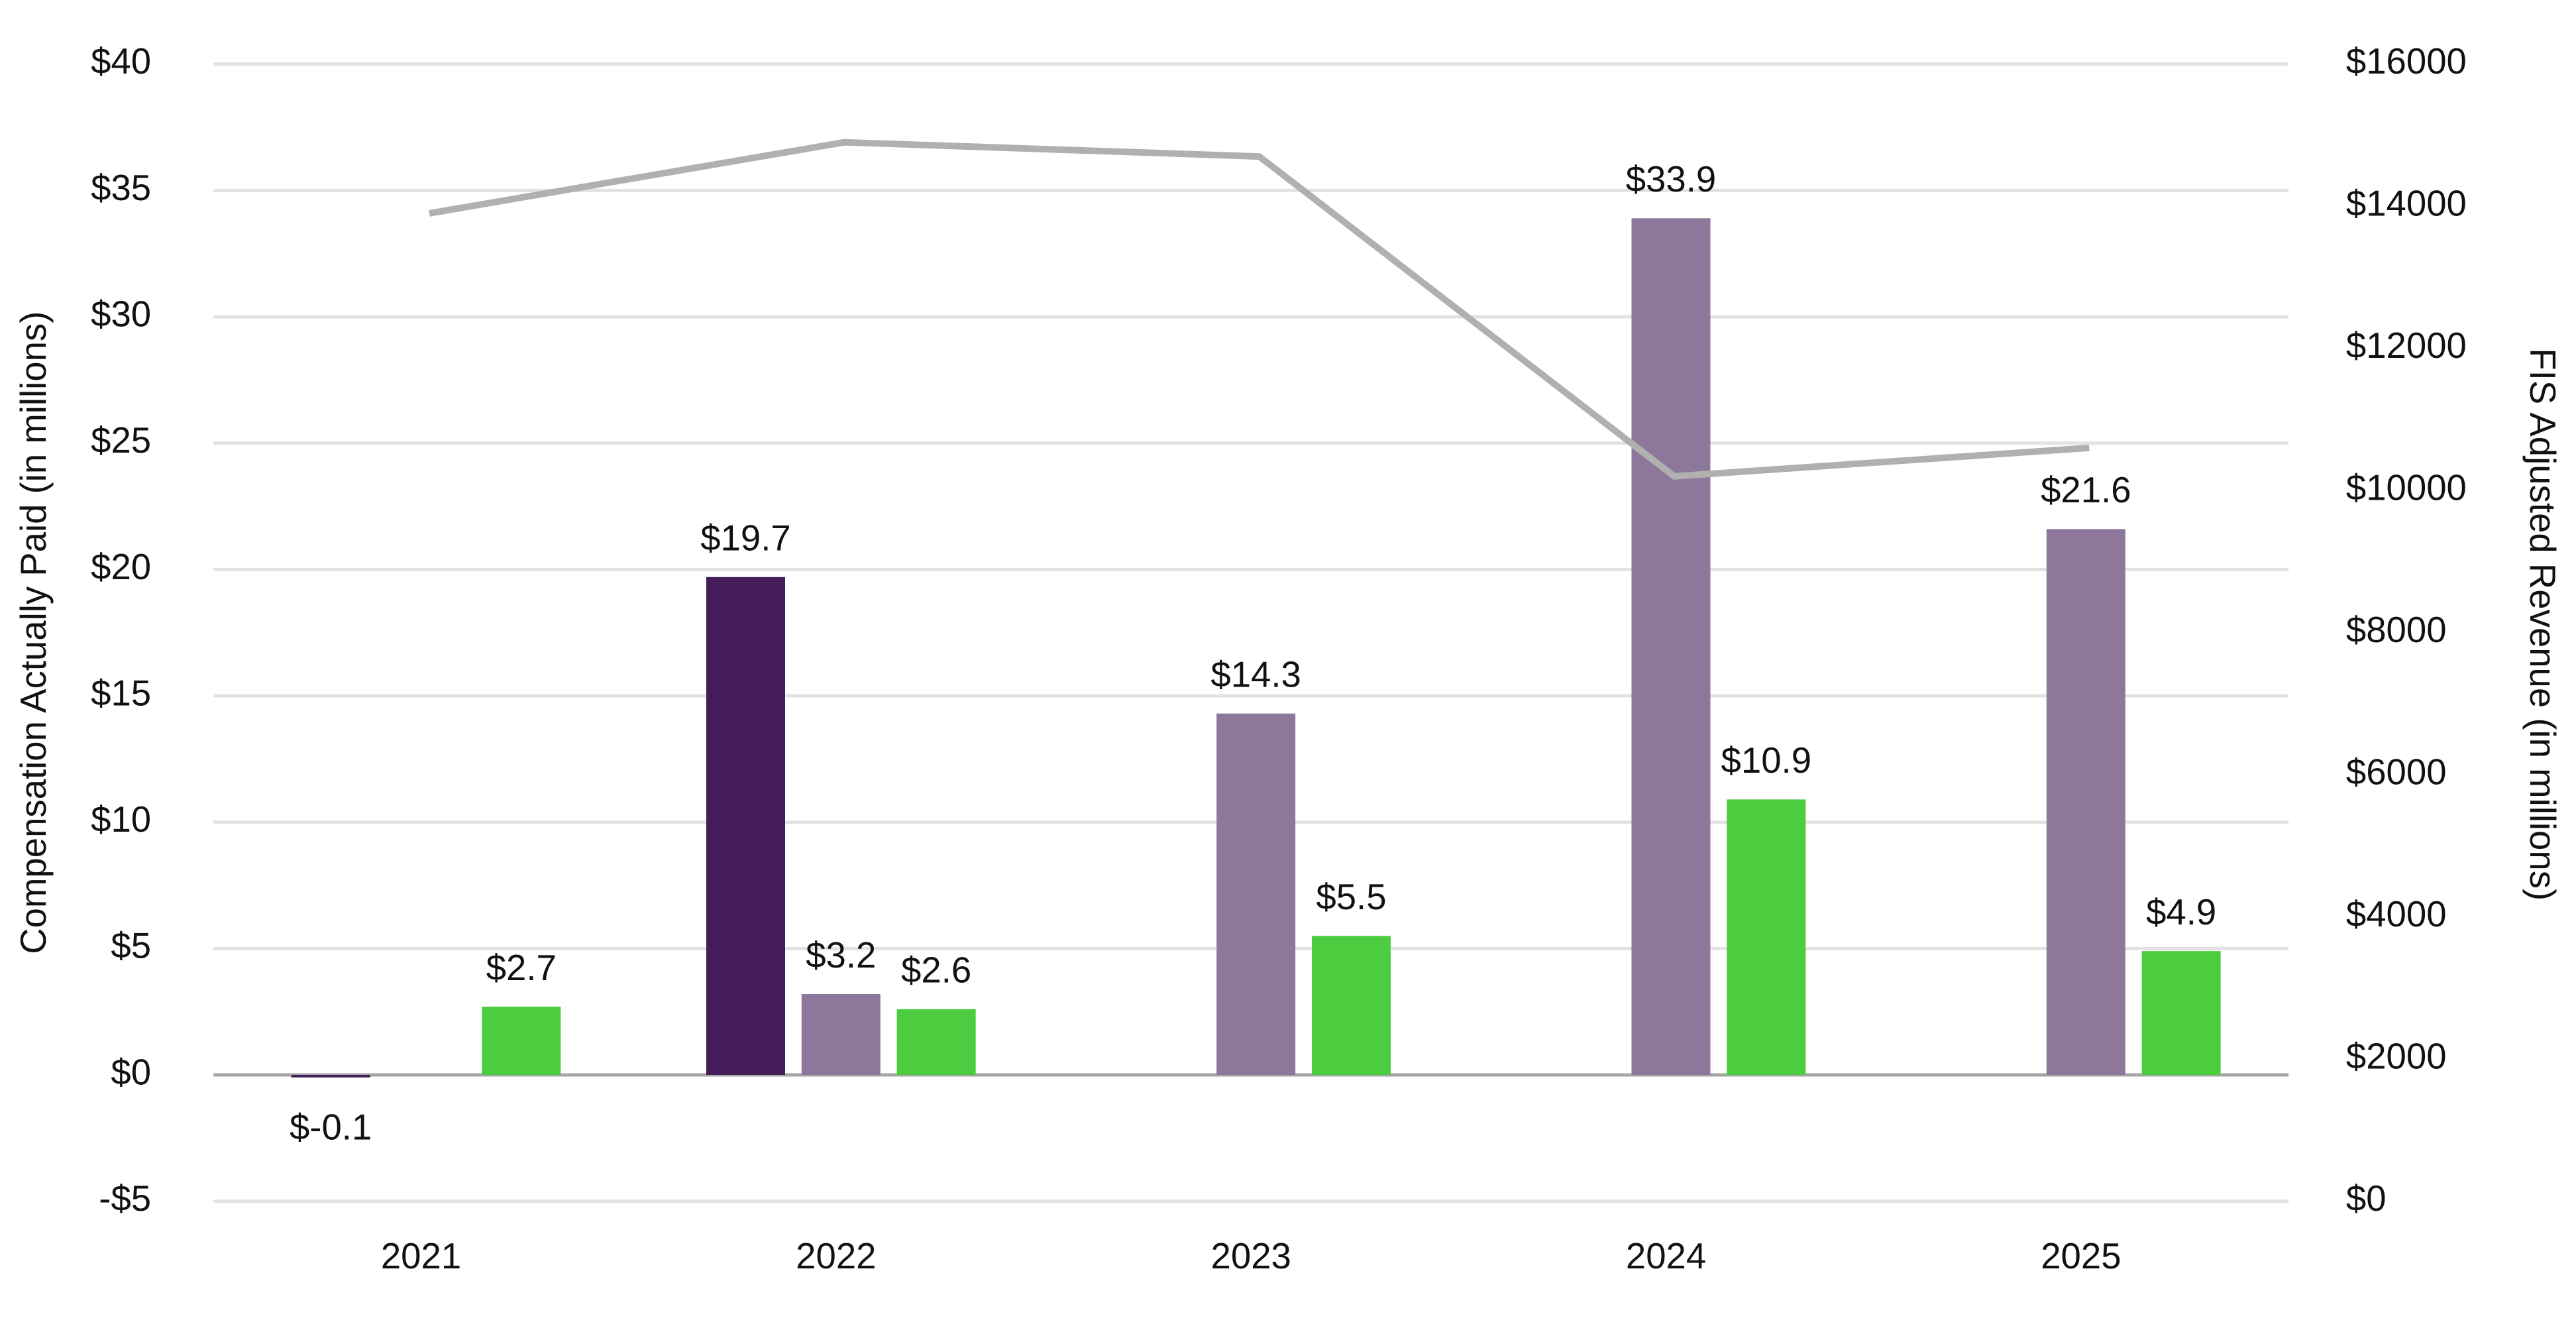  I want to click on y2-tick-label: $6000, so click(2396, 772).